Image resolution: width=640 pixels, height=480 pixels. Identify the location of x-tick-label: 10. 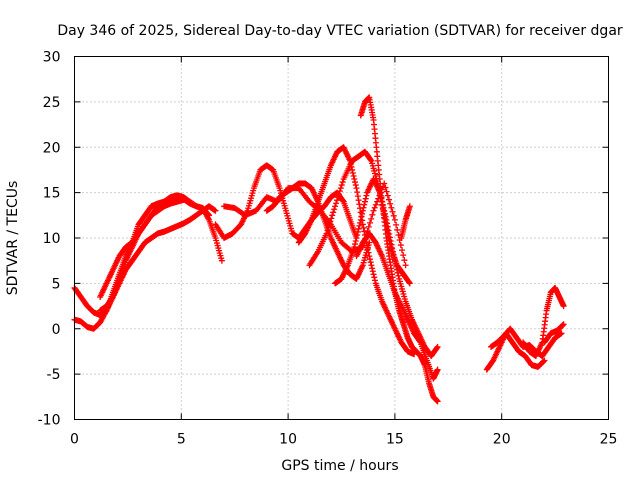
(288, 440).